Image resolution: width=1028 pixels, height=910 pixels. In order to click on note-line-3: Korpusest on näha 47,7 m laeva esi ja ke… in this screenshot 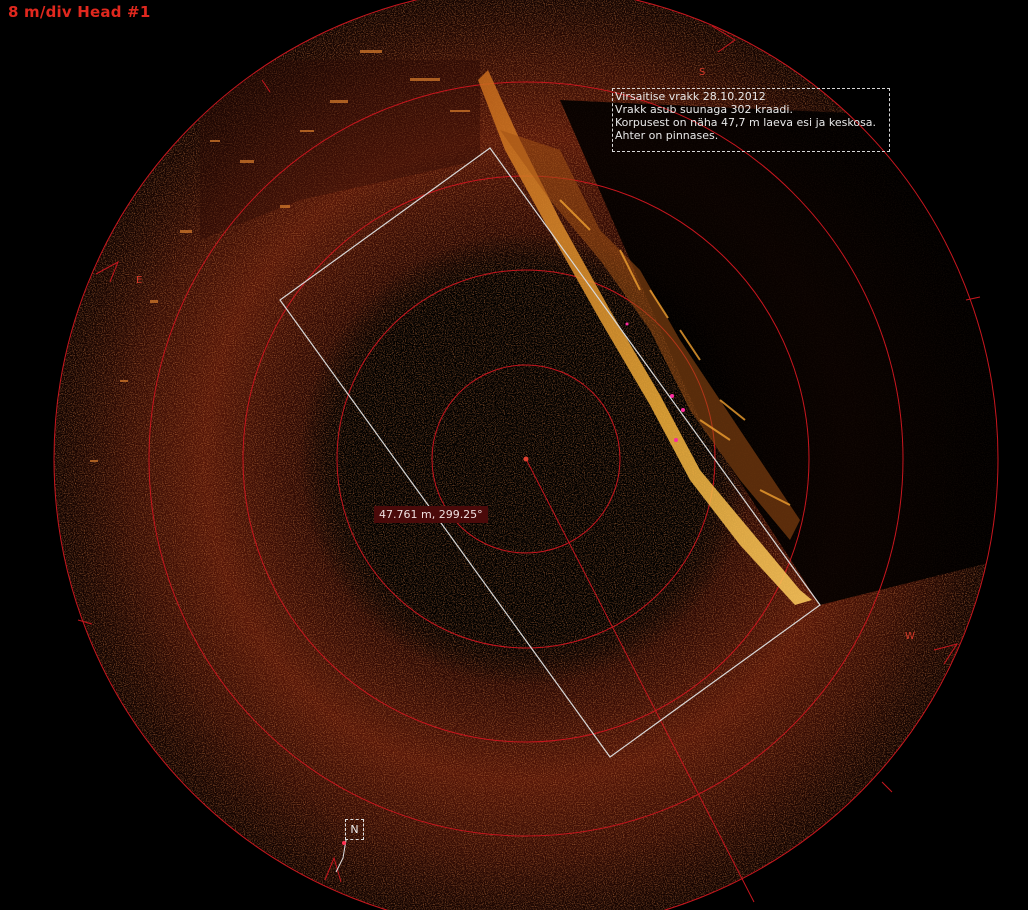, I will do `click(746, 122)`.